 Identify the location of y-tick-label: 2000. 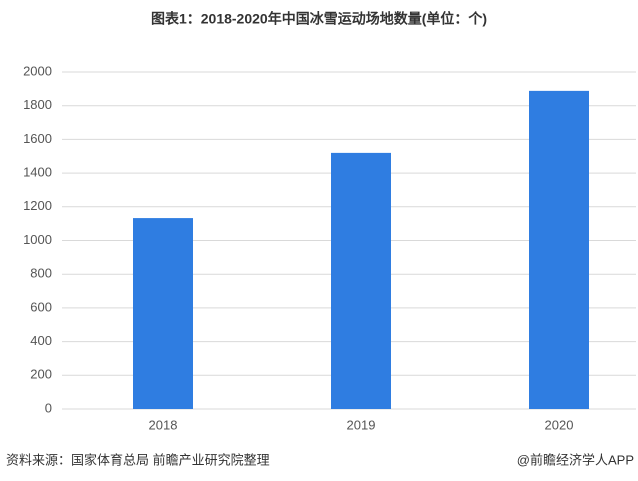
(37, 70).